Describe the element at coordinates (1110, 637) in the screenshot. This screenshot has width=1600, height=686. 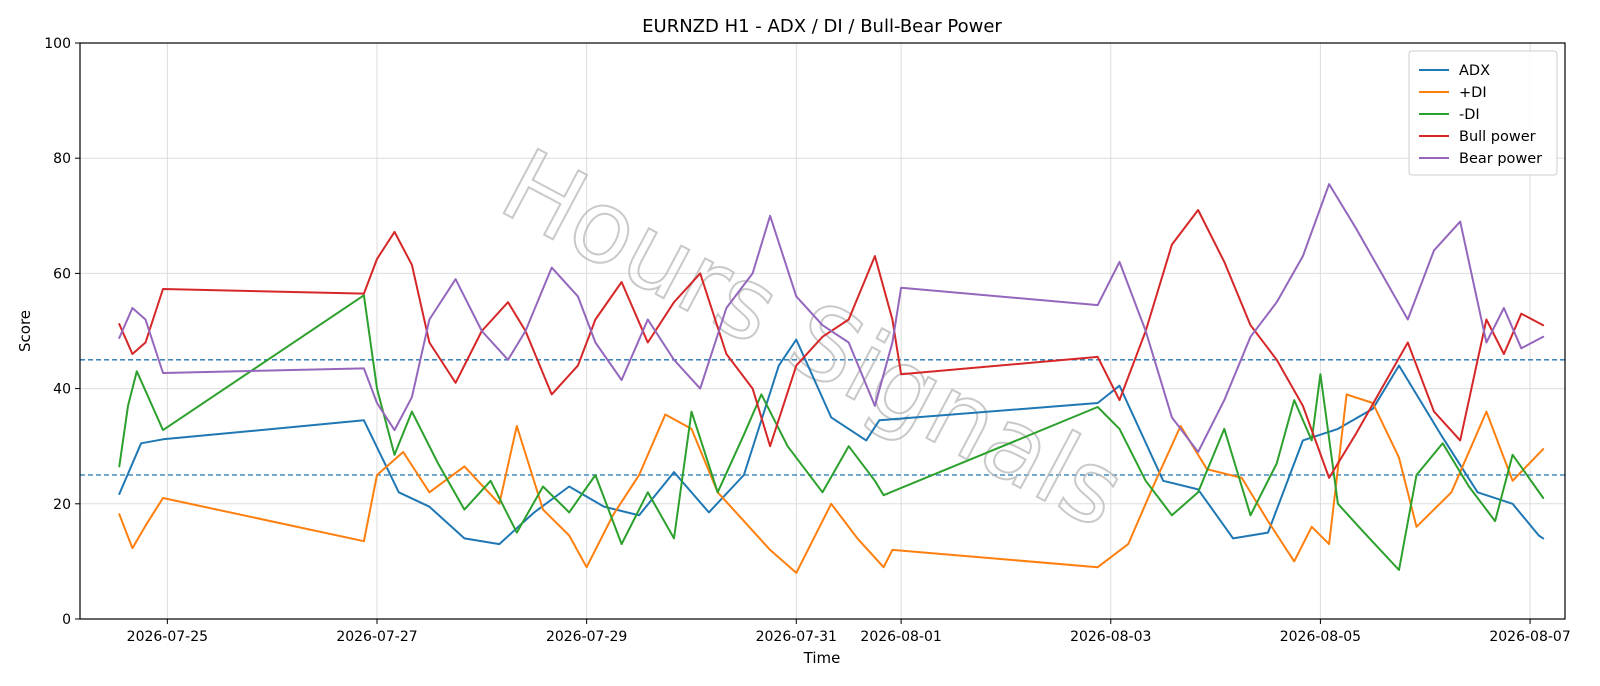
I see `x-tick-label: 2026-08-03` at that location.